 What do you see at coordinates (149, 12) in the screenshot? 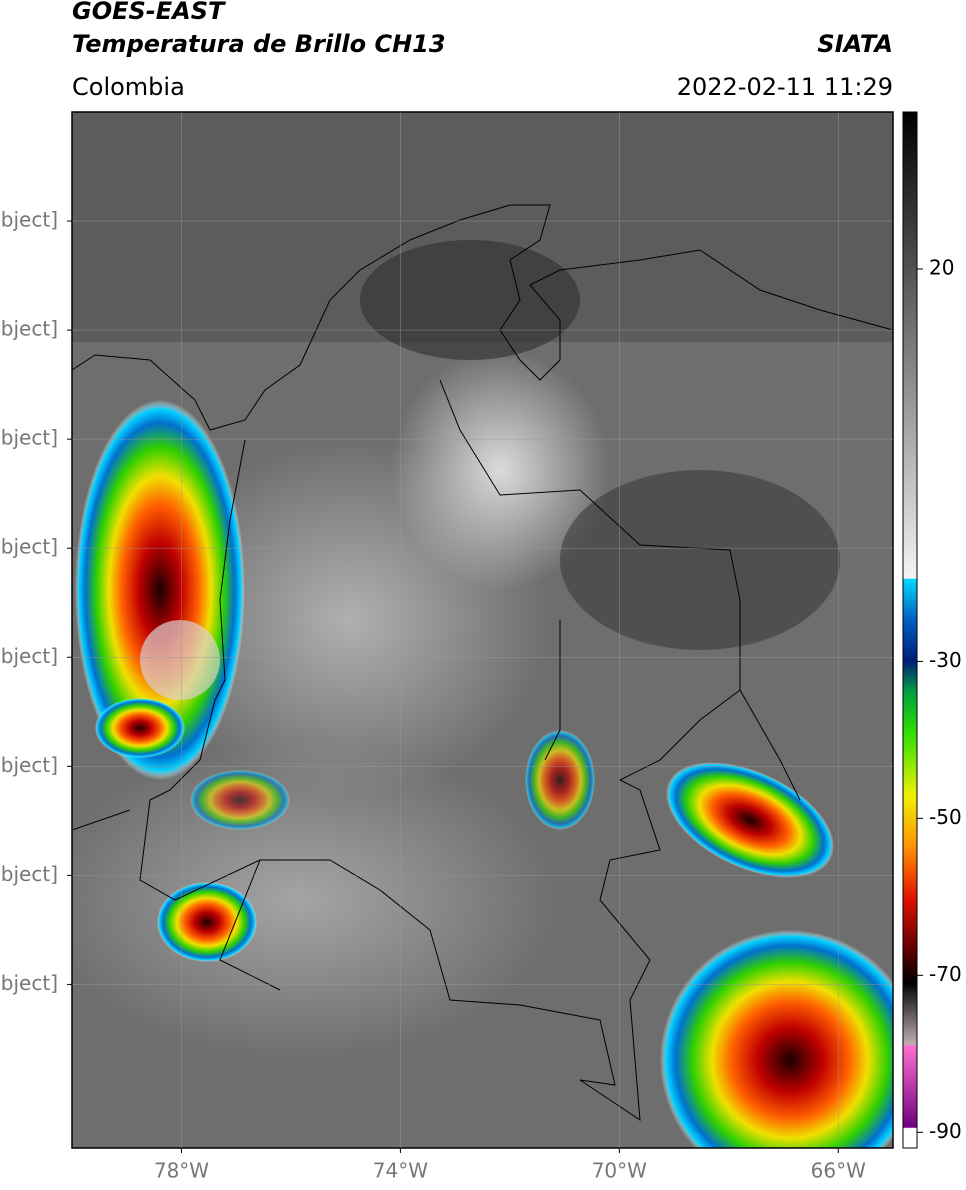
I see `satellite: GOES-EAST` at bounding box center [149, 12].